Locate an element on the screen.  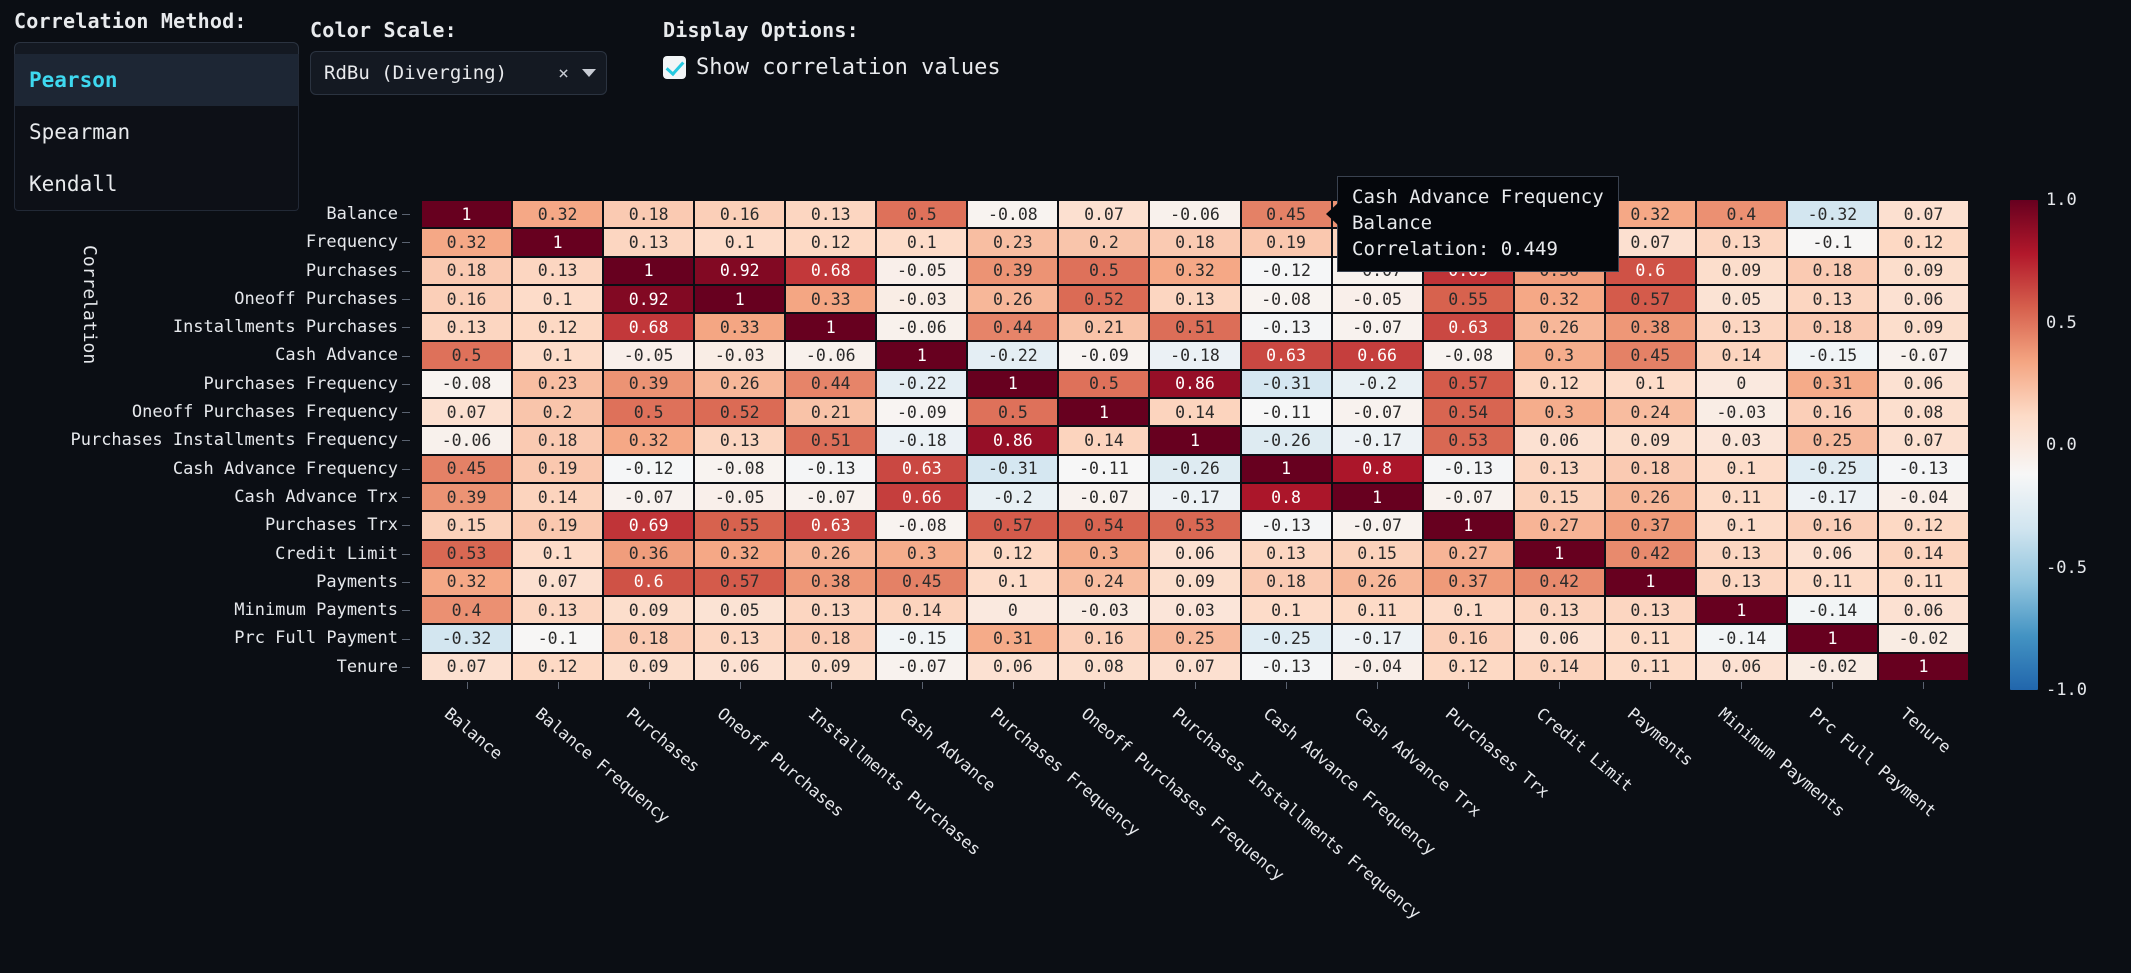
heatmap-cell: 0.16 is located at coordinates (1104, 638).